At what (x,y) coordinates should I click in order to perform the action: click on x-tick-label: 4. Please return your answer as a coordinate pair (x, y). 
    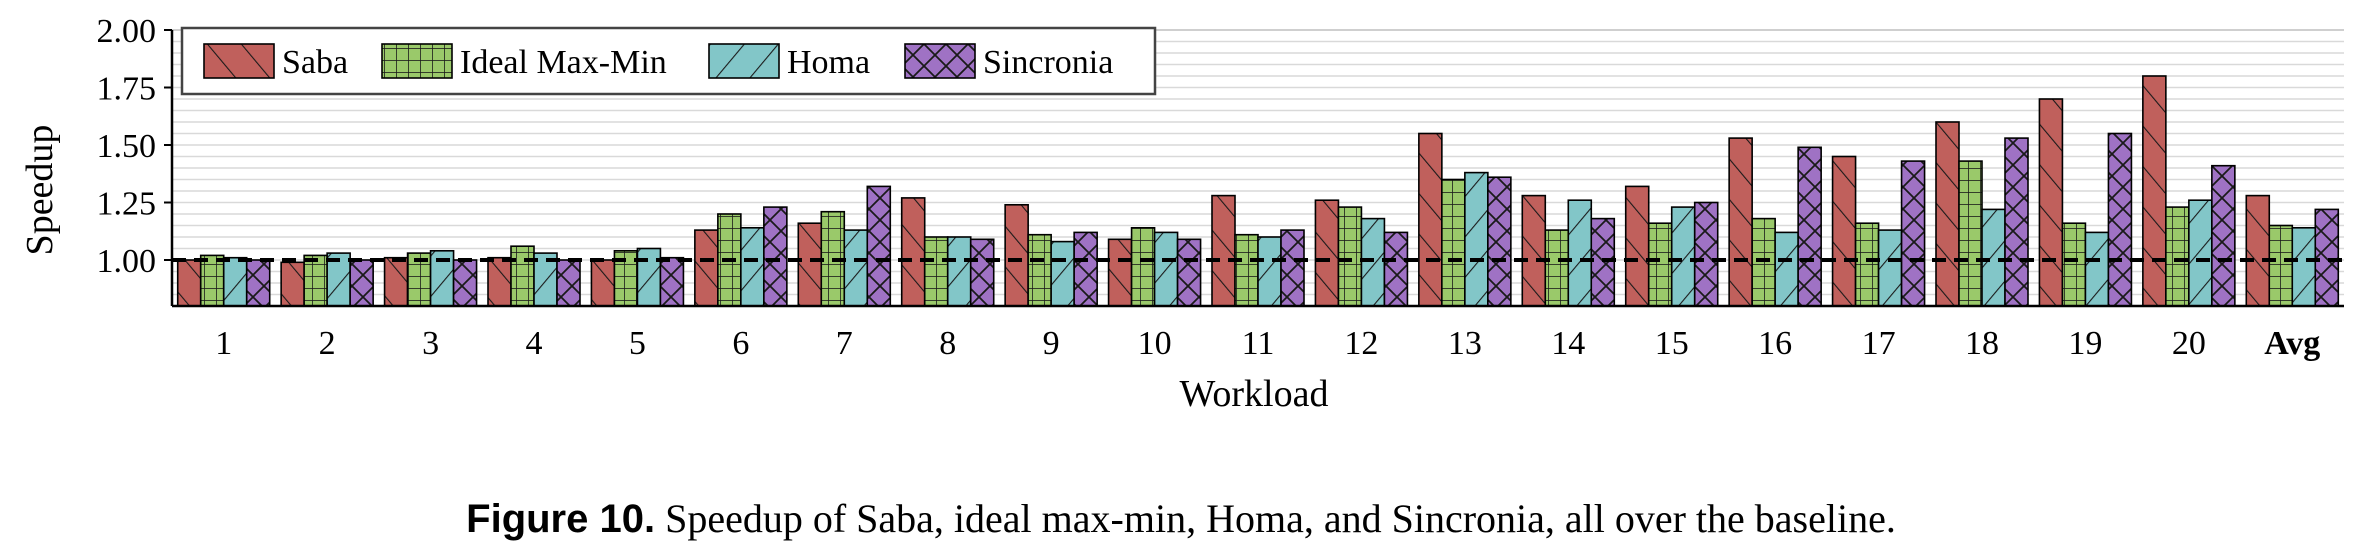
    Looking at the image, I should click on (534, 343).